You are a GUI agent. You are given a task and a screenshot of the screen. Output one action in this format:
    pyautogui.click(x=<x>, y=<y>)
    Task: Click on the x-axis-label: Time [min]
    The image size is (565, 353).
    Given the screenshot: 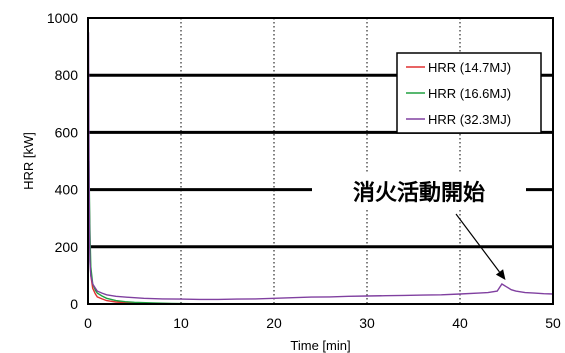 What is the action you would take?
    pyautogui.click(x=320, y=345)
    